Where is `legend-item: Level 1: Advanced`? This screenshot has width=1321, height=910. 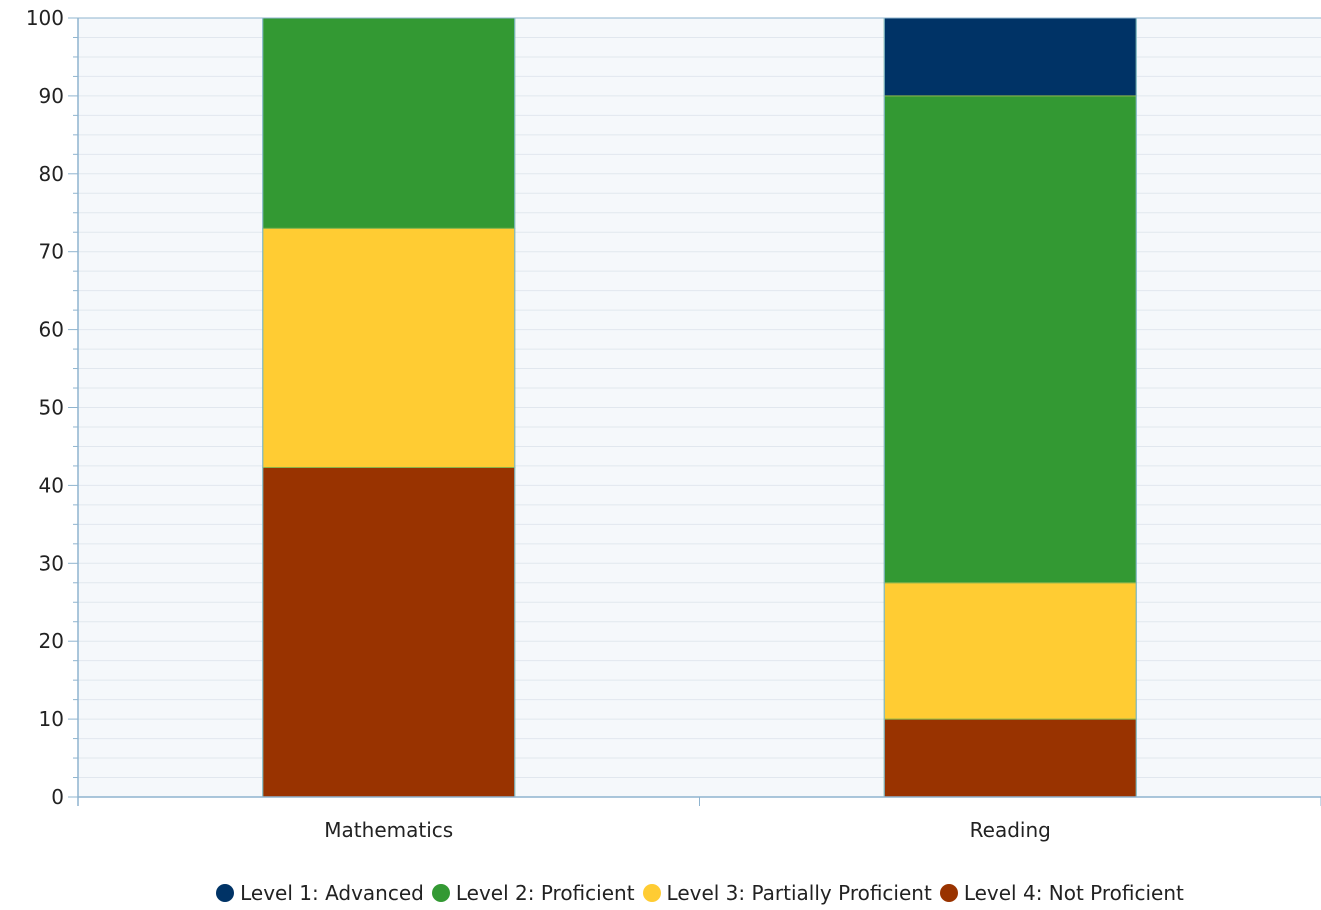
legend-item: Level 1: Advanced is located at coordinates (320, 893).